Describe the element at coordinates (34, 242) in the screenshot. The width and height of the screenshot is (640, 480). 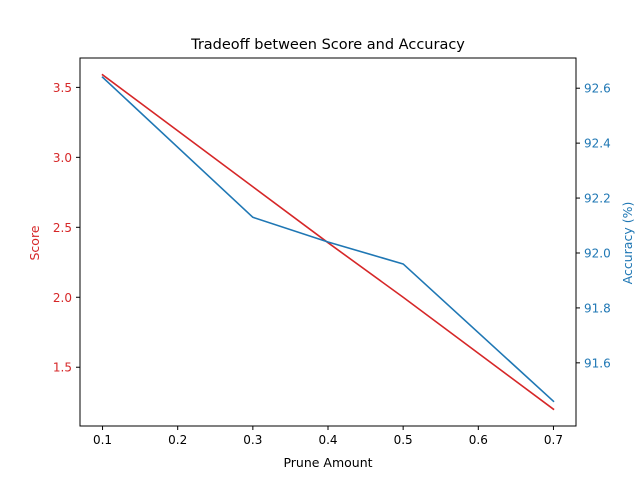
I see `left-y-axis-label: Score` at that location.